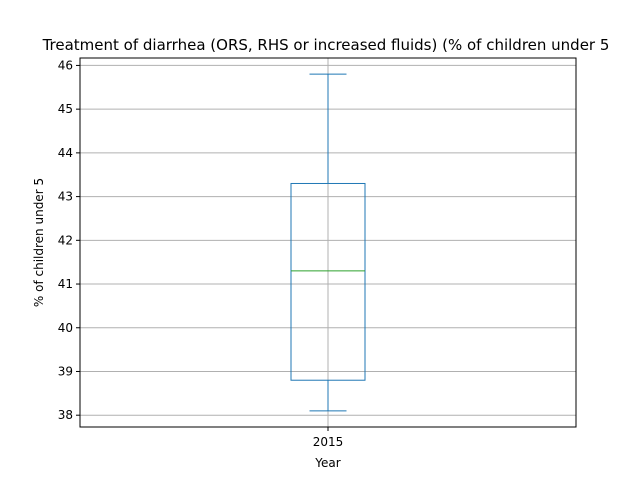  Describe the element at coordinates (327, 463) in the screenshot. I see `x-axis-label: Year` at that location.